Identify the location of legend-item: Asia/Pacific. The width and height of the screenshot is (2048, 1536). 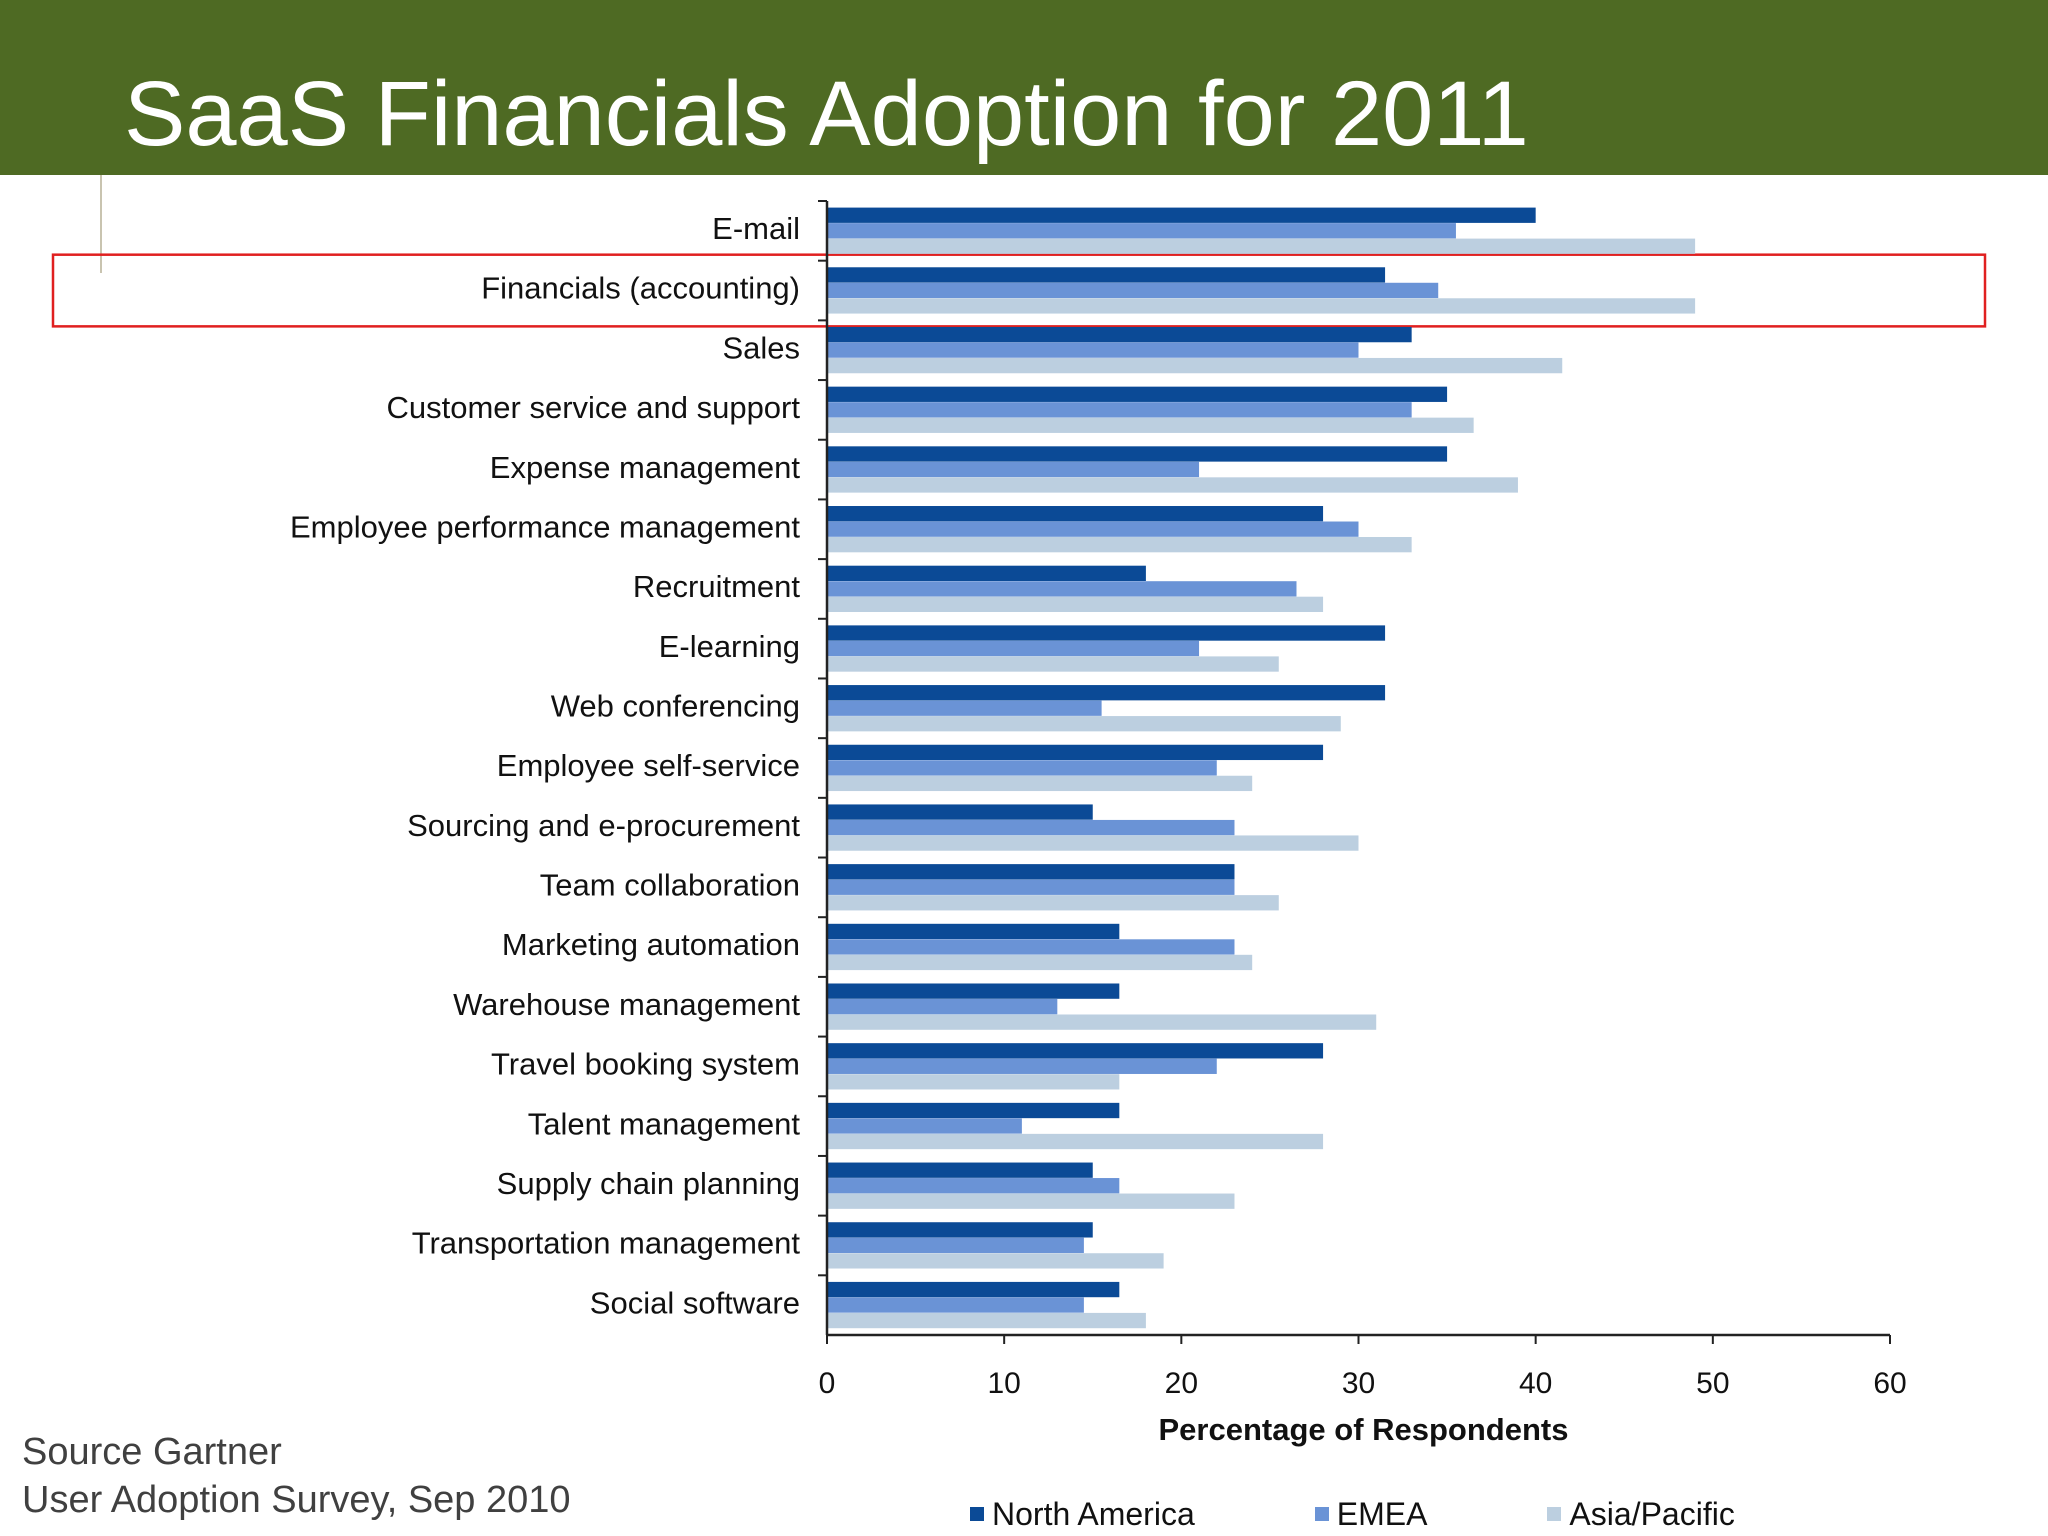
(1641, 1514).